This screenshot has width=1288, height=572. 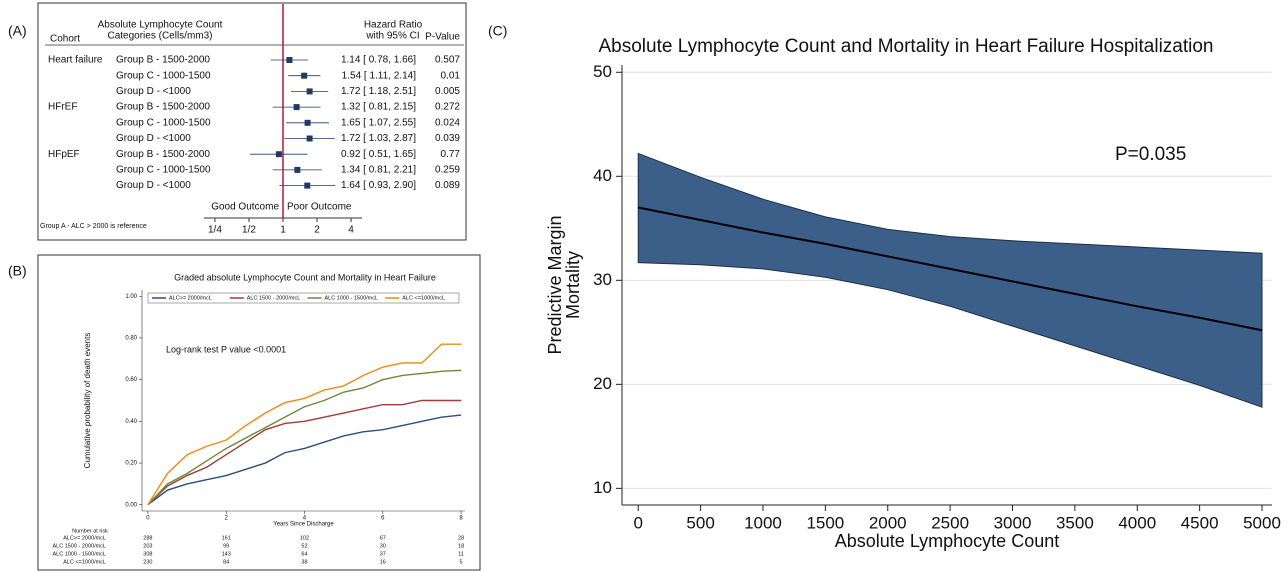 What do you see at coordinates (1137, 522) in the screenshot?
I see `x-tick-label: 4000` at bounding box center [1137, 522].